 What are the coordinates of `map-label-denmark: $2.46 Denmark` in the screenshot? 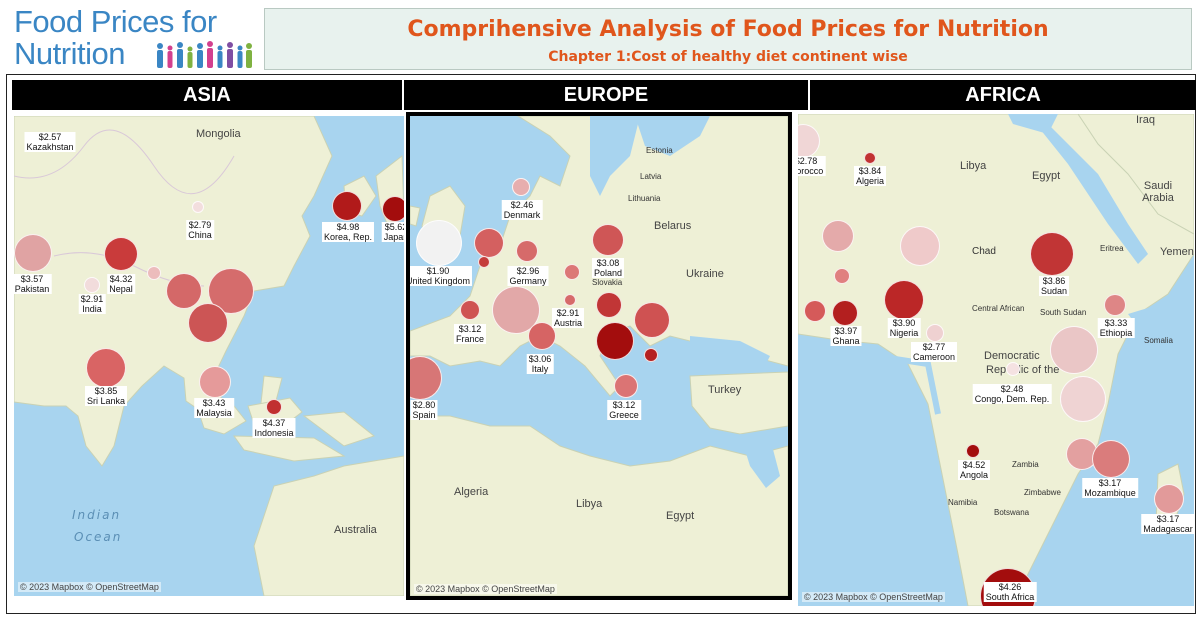 It's located at (522, 210).